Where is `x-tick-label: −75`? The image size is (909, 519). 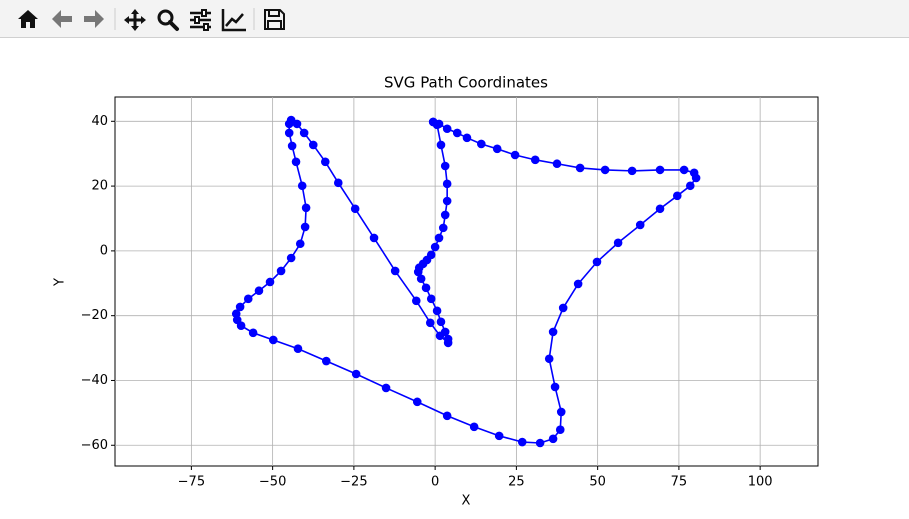 x-tick-label: −75 is located at coordinates (191, 482).